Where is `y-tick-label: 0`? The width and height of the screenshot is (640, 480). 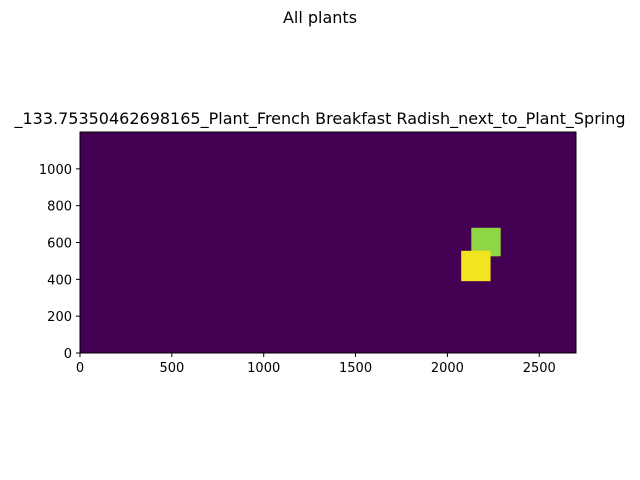 y-tick-label: 0 is located at coordinates (68, 354).